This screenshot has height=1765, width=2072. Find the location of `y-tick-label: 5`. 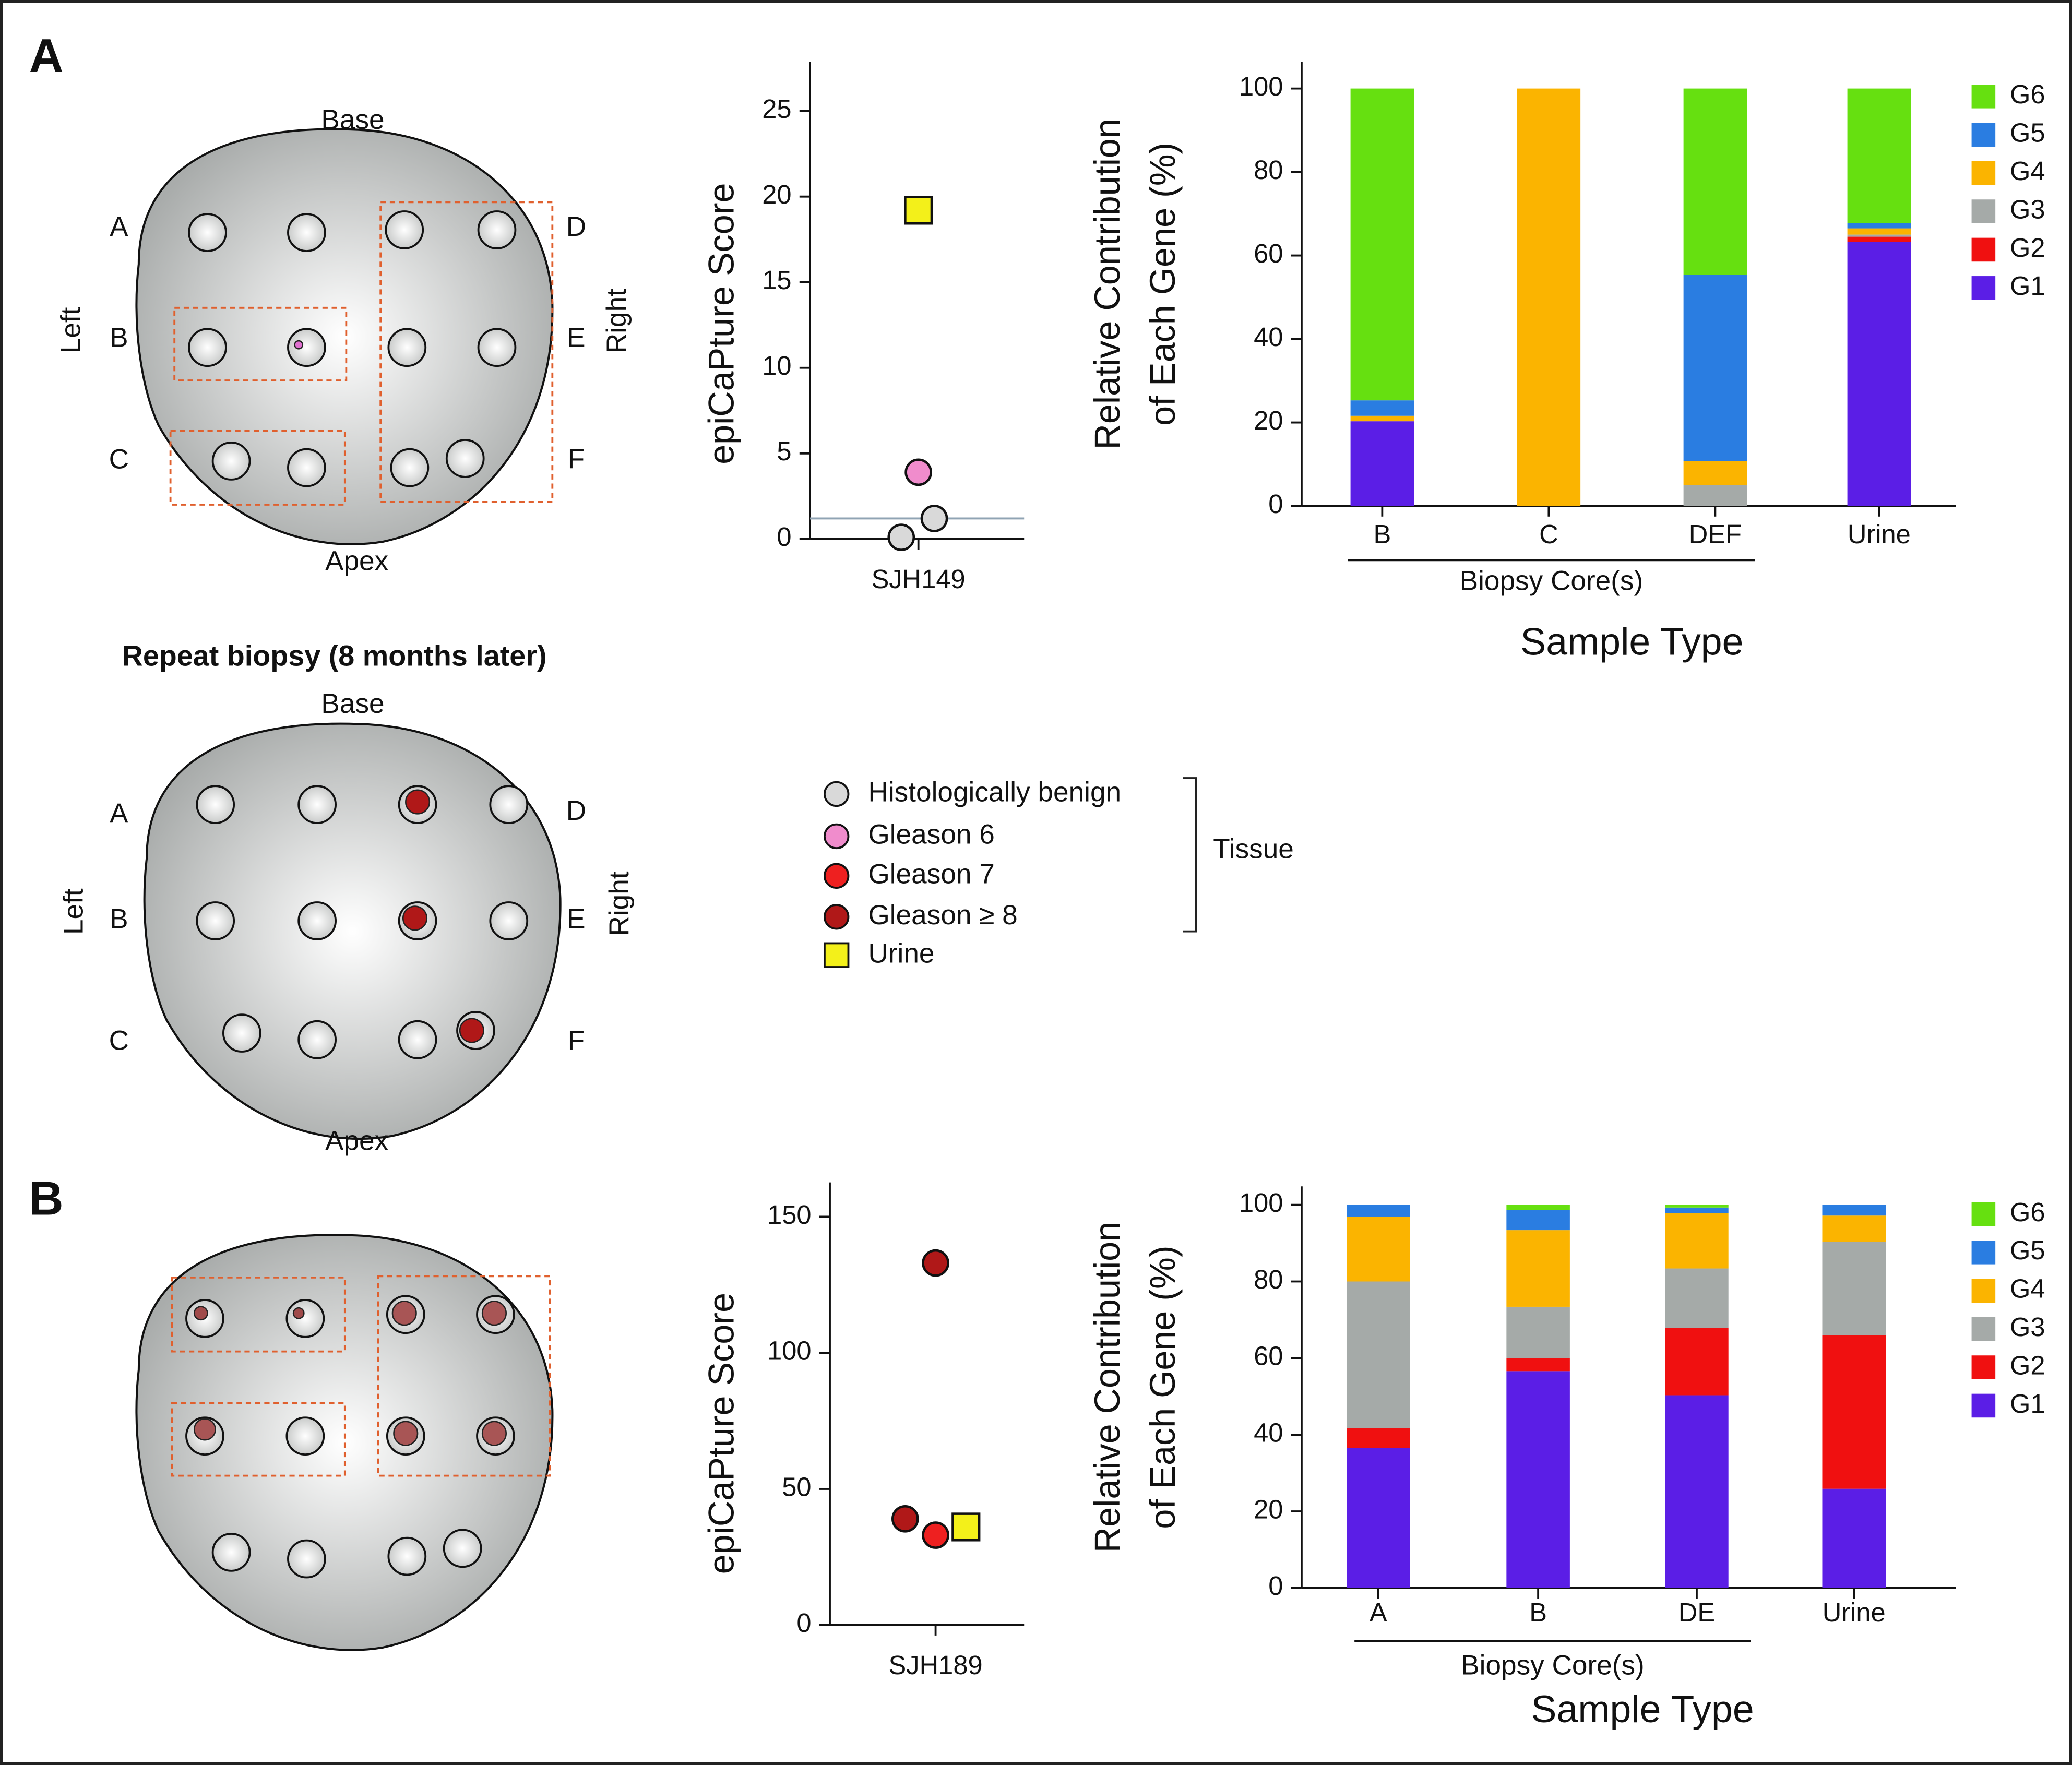

y-tick-label: 5 is located at coordinates (784, 451).